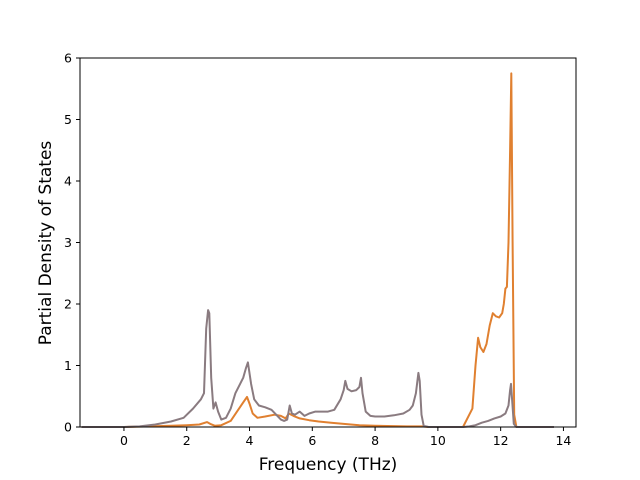 This screenshot has height=480, width=640. Describe the element at coordinates (328, 465) in the screenshot. I see `x-axis-label: Frequency (THz)` at that location.